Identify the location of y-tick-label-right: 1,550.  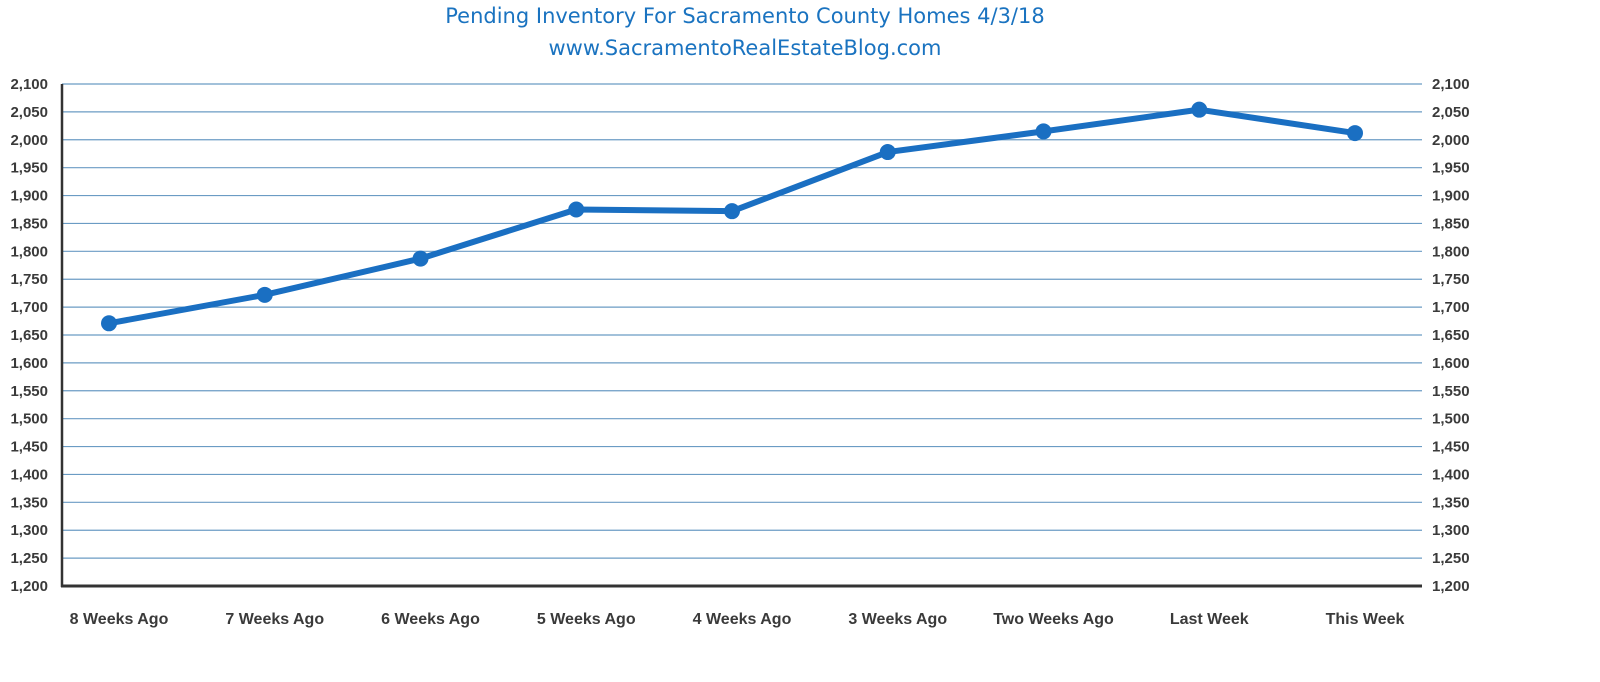
(1451, 391).